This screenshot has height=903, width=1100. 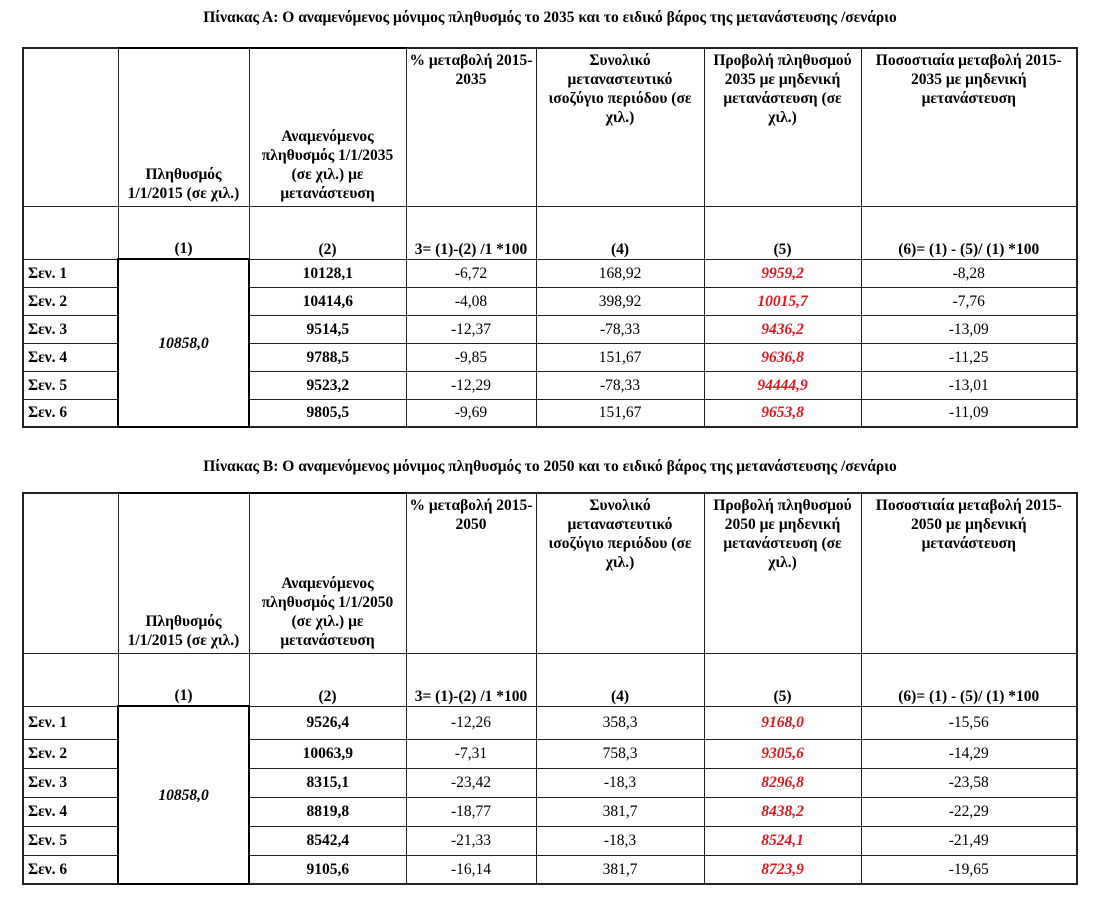 What do you see at coordinates (969, 782) in the screenshot?
I see `zero-migration-percent-change-cell: -23,58` at bounding box center [969, 782].